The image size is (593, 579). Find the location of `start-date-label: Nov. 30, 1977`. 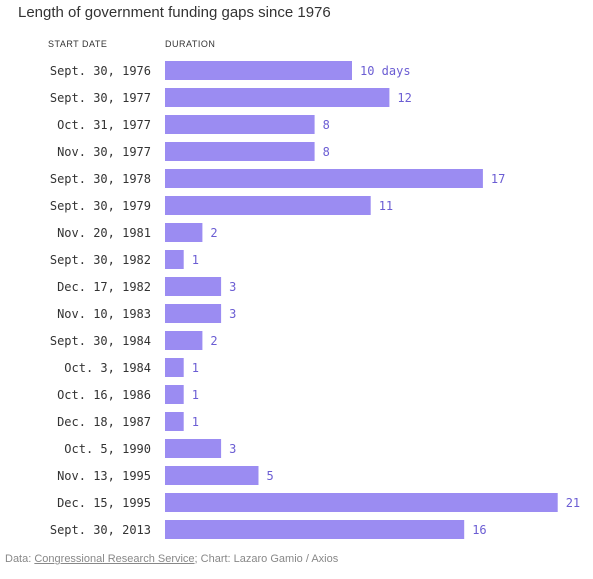

start-date-label: Nov. 30, 1977 is located at coordinates (104, 152).